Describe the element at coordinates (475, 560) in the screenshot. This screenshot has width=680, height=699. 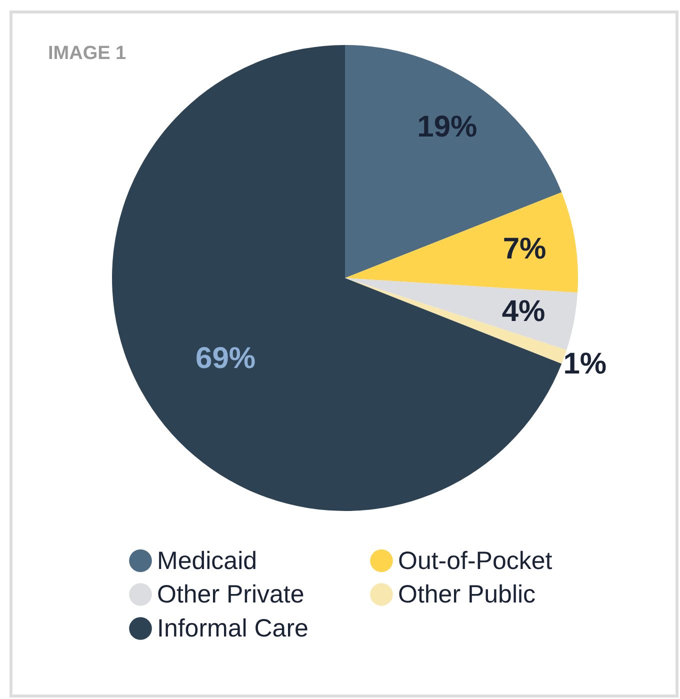
I see `legend-label: Out-of-Pocket` at that location.